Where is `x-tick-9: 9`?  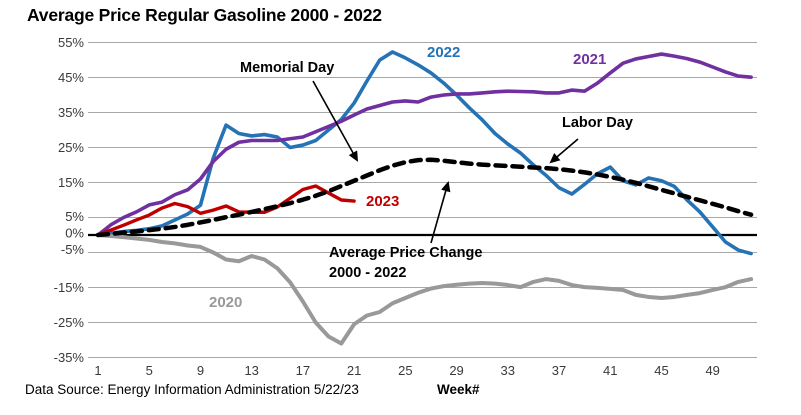
x-tick-9: 9 is located at coordinates (200, 370).